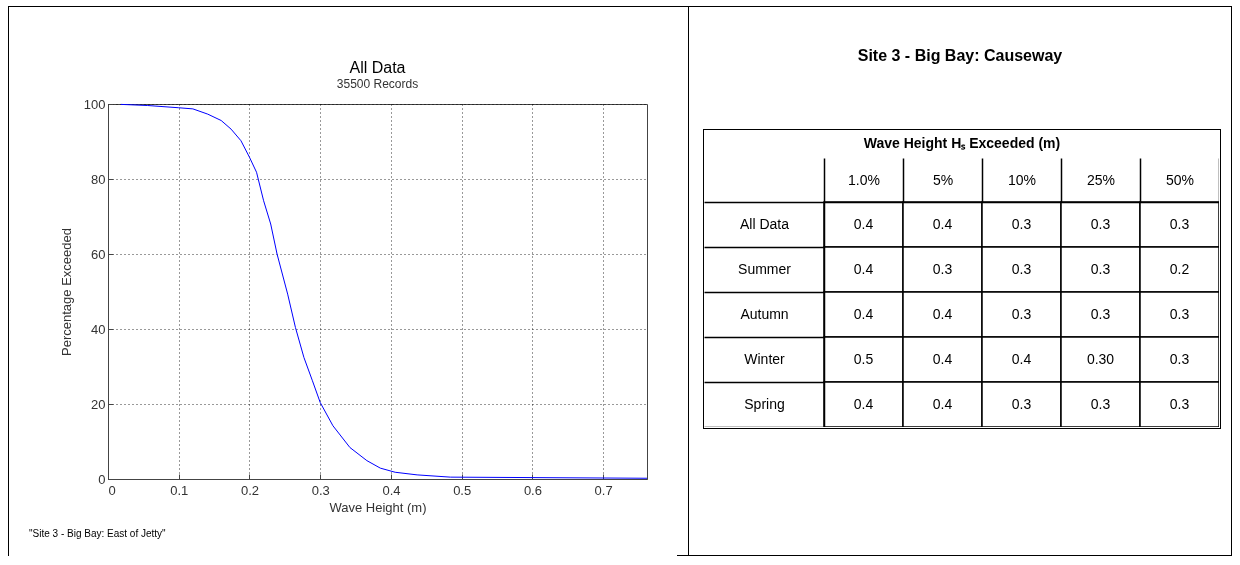 Image resolution: width=1240 pixels, height=565 pixels. What do you see at coordinates (864, 179) in the screenshot?
I see `x-tick-label: 1.0%` at bounding box center [864, 179].